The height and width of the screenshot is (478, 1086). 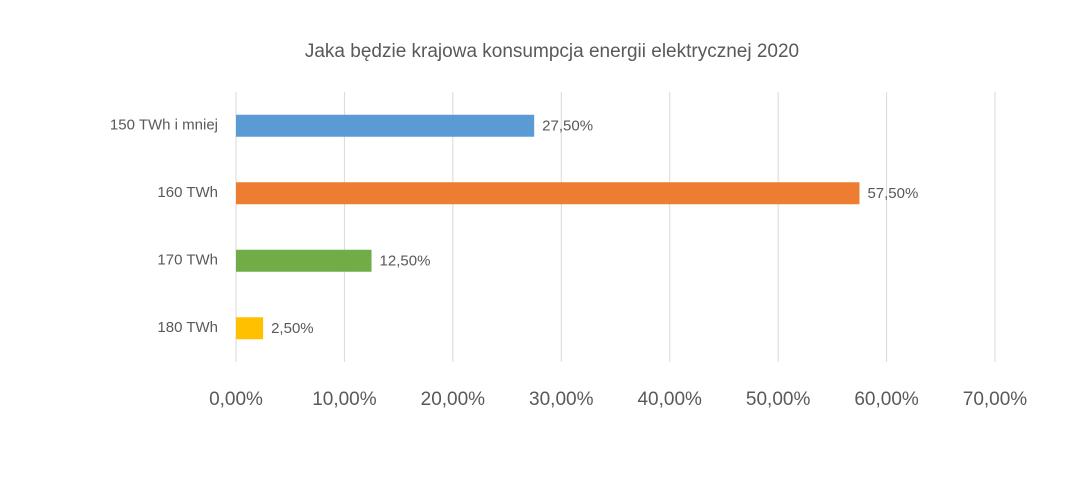 I want to click on data-label: 27,50%, so click(x=567, y=126).